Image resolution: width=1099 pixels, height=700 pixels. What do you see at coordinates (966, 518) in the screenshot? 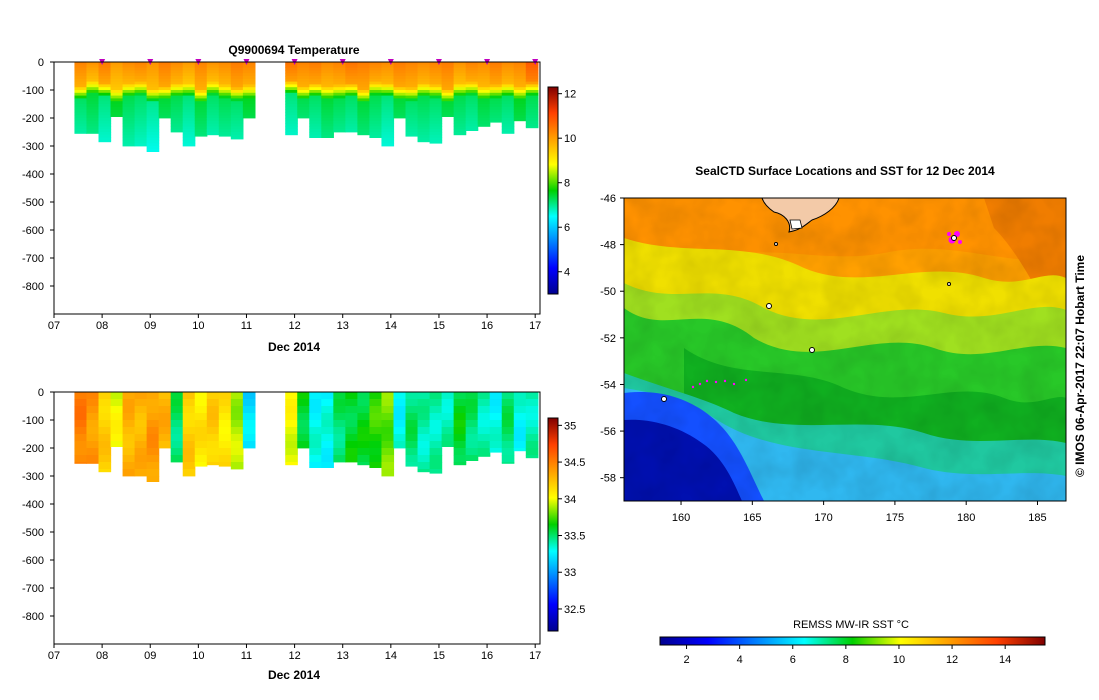
I see `lon-tick-label: 180` at bounding box center [966, 518].